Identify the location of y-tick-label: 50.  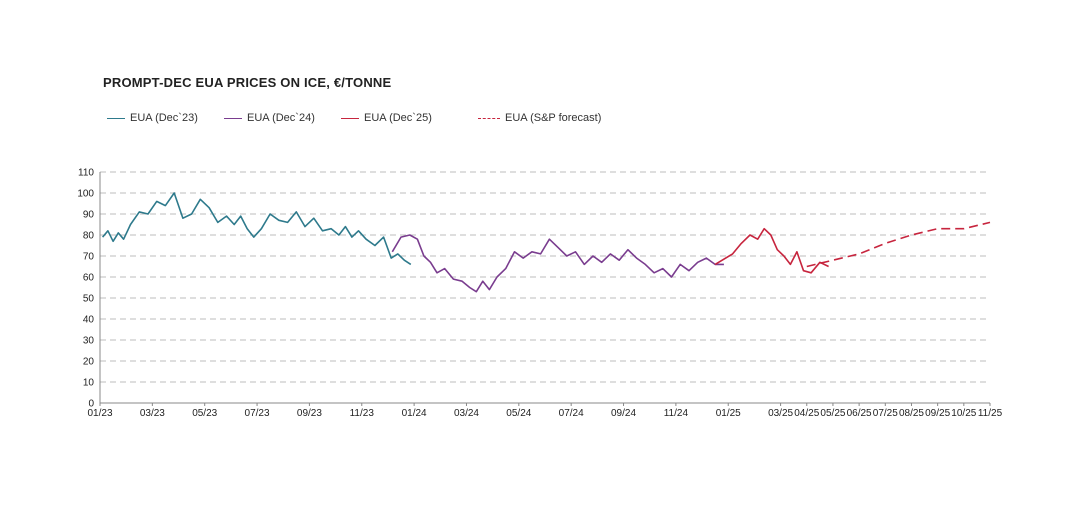
(89, 299).